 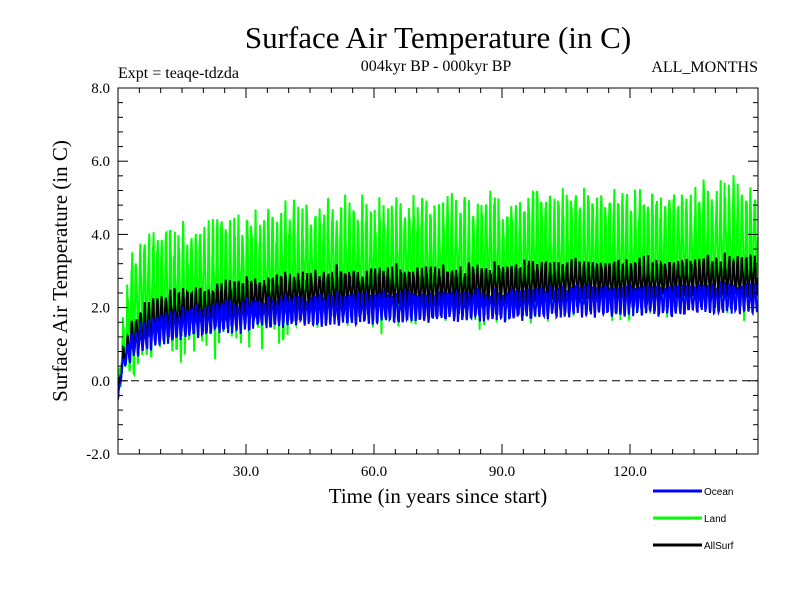 What do you see at coordinates (704, 67) in the screenshot?
I see `months-label: ALL_MONTHS` at bounding box center [704, 67].